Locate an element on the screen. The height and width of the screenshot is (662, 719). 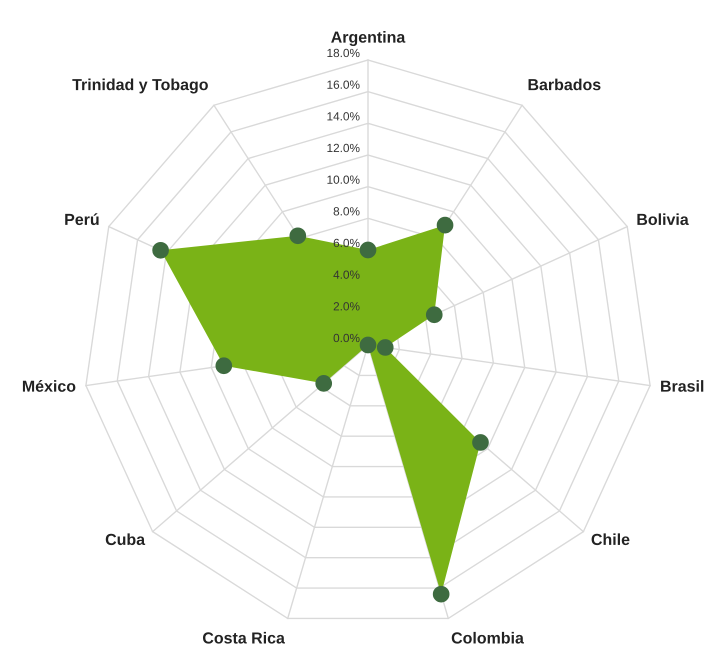
spoke-label: Brasil is located at coordinates (682, 386).